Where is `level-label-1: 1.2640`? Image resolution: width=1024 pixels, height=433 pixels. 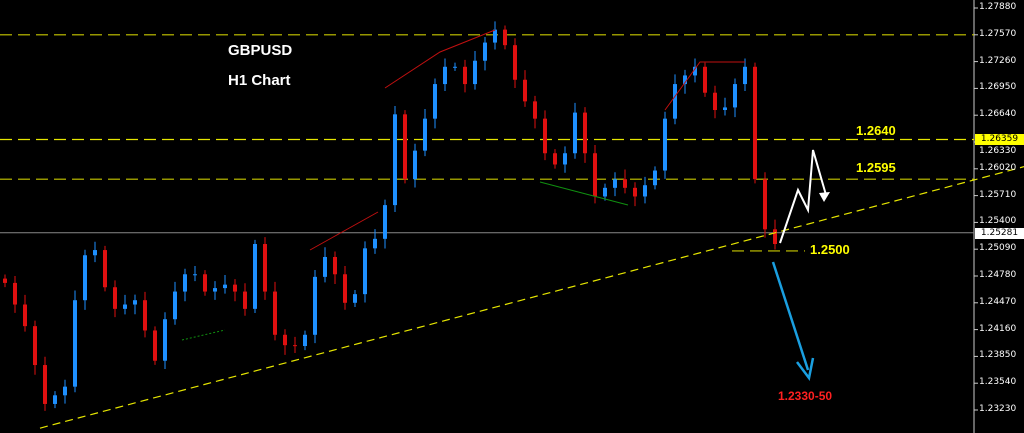 level-label-1: 1.2640 is located at coordinates (876, 130).